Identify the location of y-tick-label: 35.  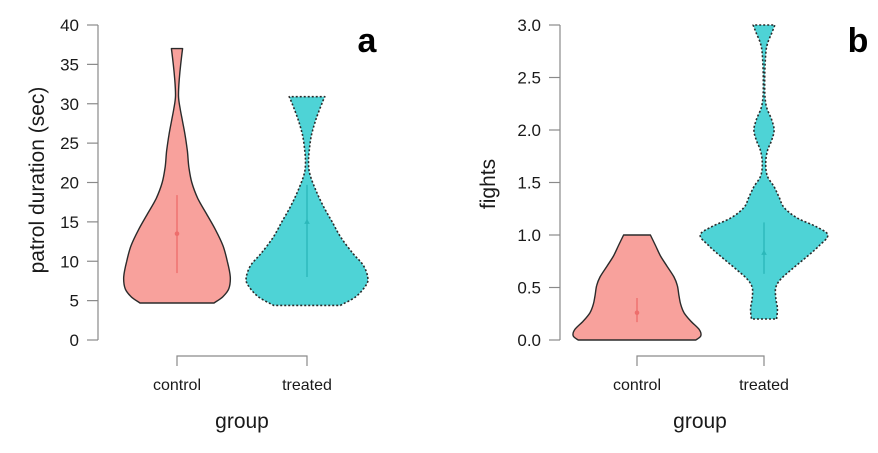
(69, 64).